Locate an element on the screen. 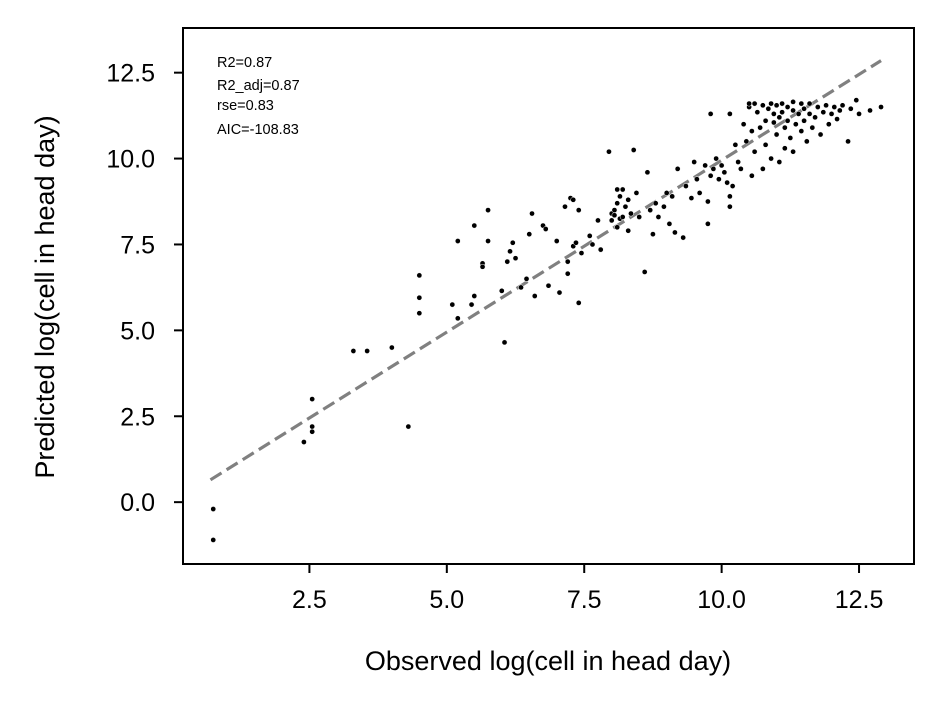  x-axis-ticks: 2.5 5.0 7.5 10.0 12.5 is located at coordinates (587, 589).